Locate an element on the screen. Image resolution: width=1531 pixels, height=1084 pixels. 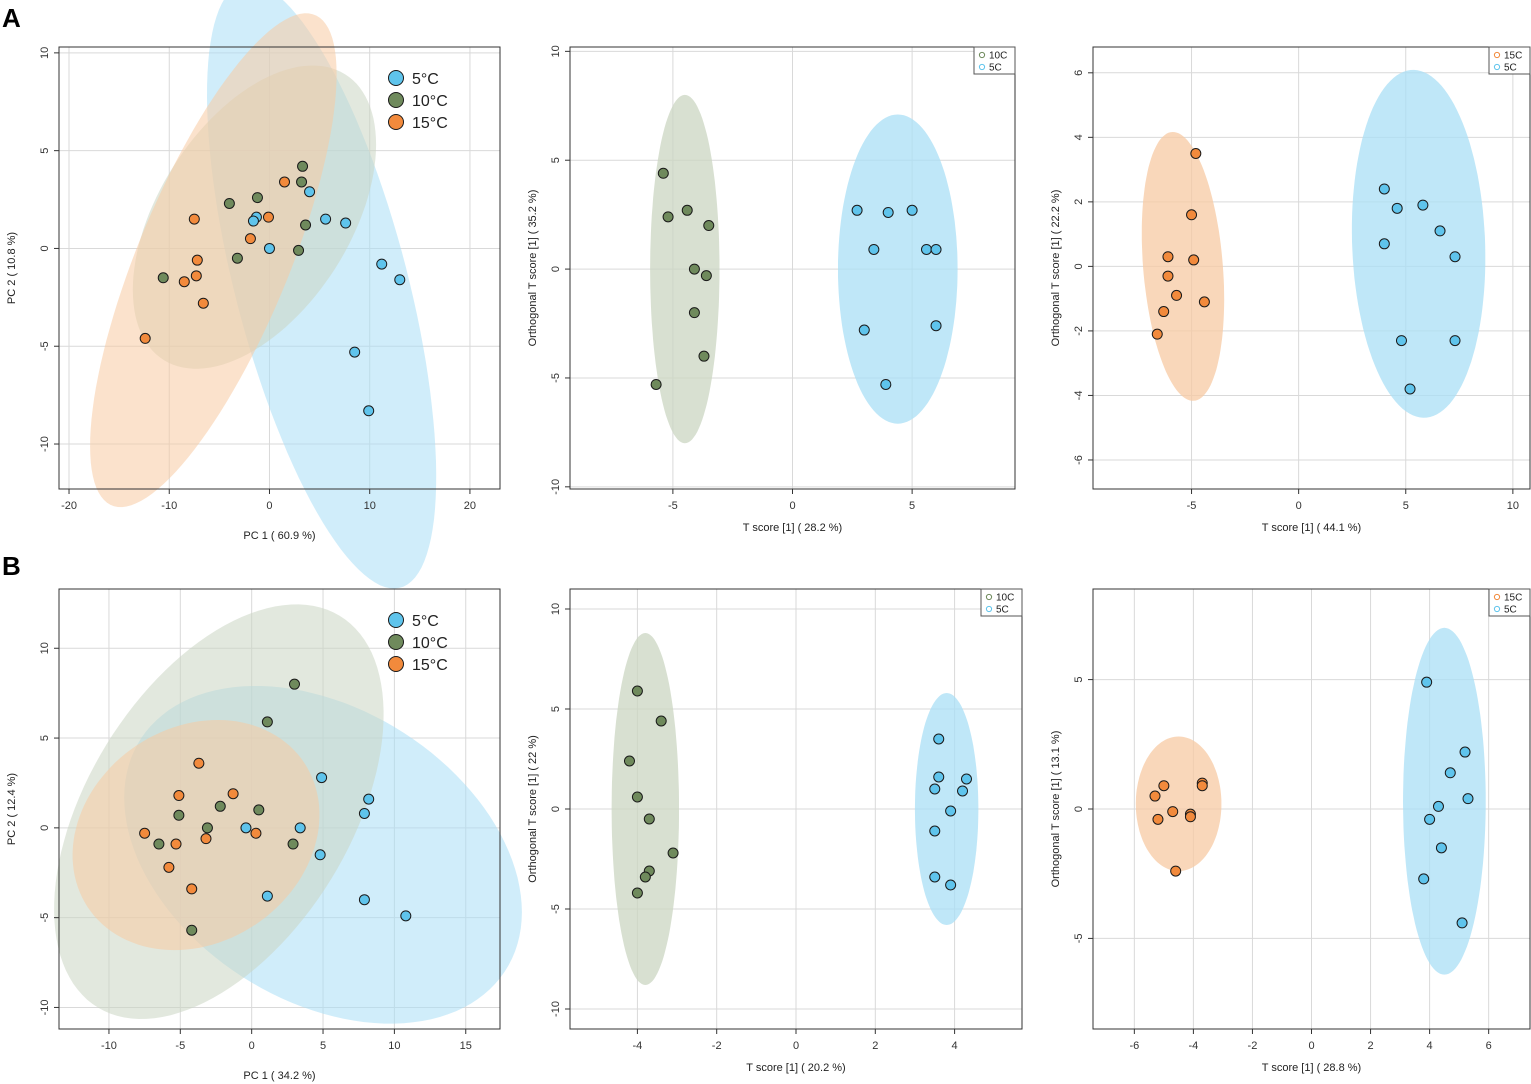
x-tick-label: -2 is located at coordinates (1253, 1046).